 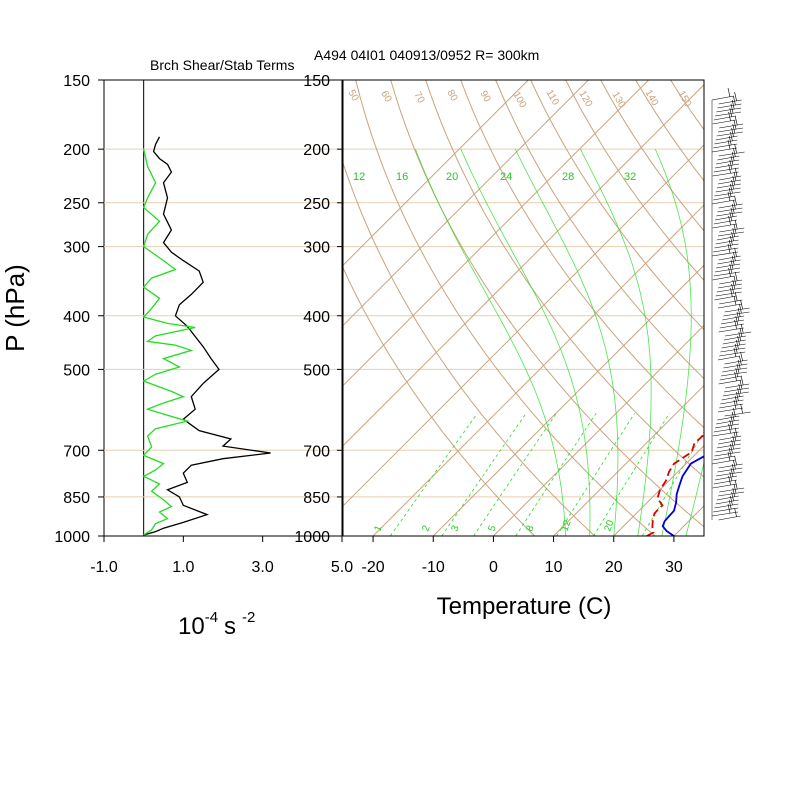 What do you see at coordinates (76, 150) in the screenshot?
I see `left-y-tick-label: 200` at bounding box center [76, 150].